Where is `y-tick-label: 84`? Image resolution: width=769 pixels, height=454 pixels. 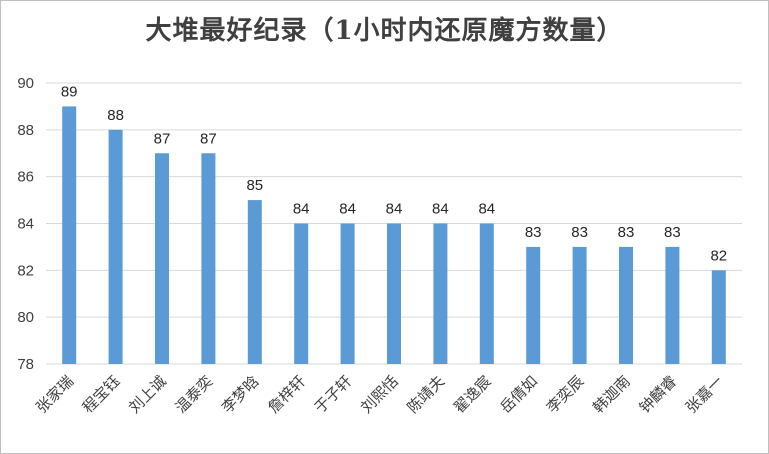
y-tick-label: 84 is located at coordinates (25, 224).